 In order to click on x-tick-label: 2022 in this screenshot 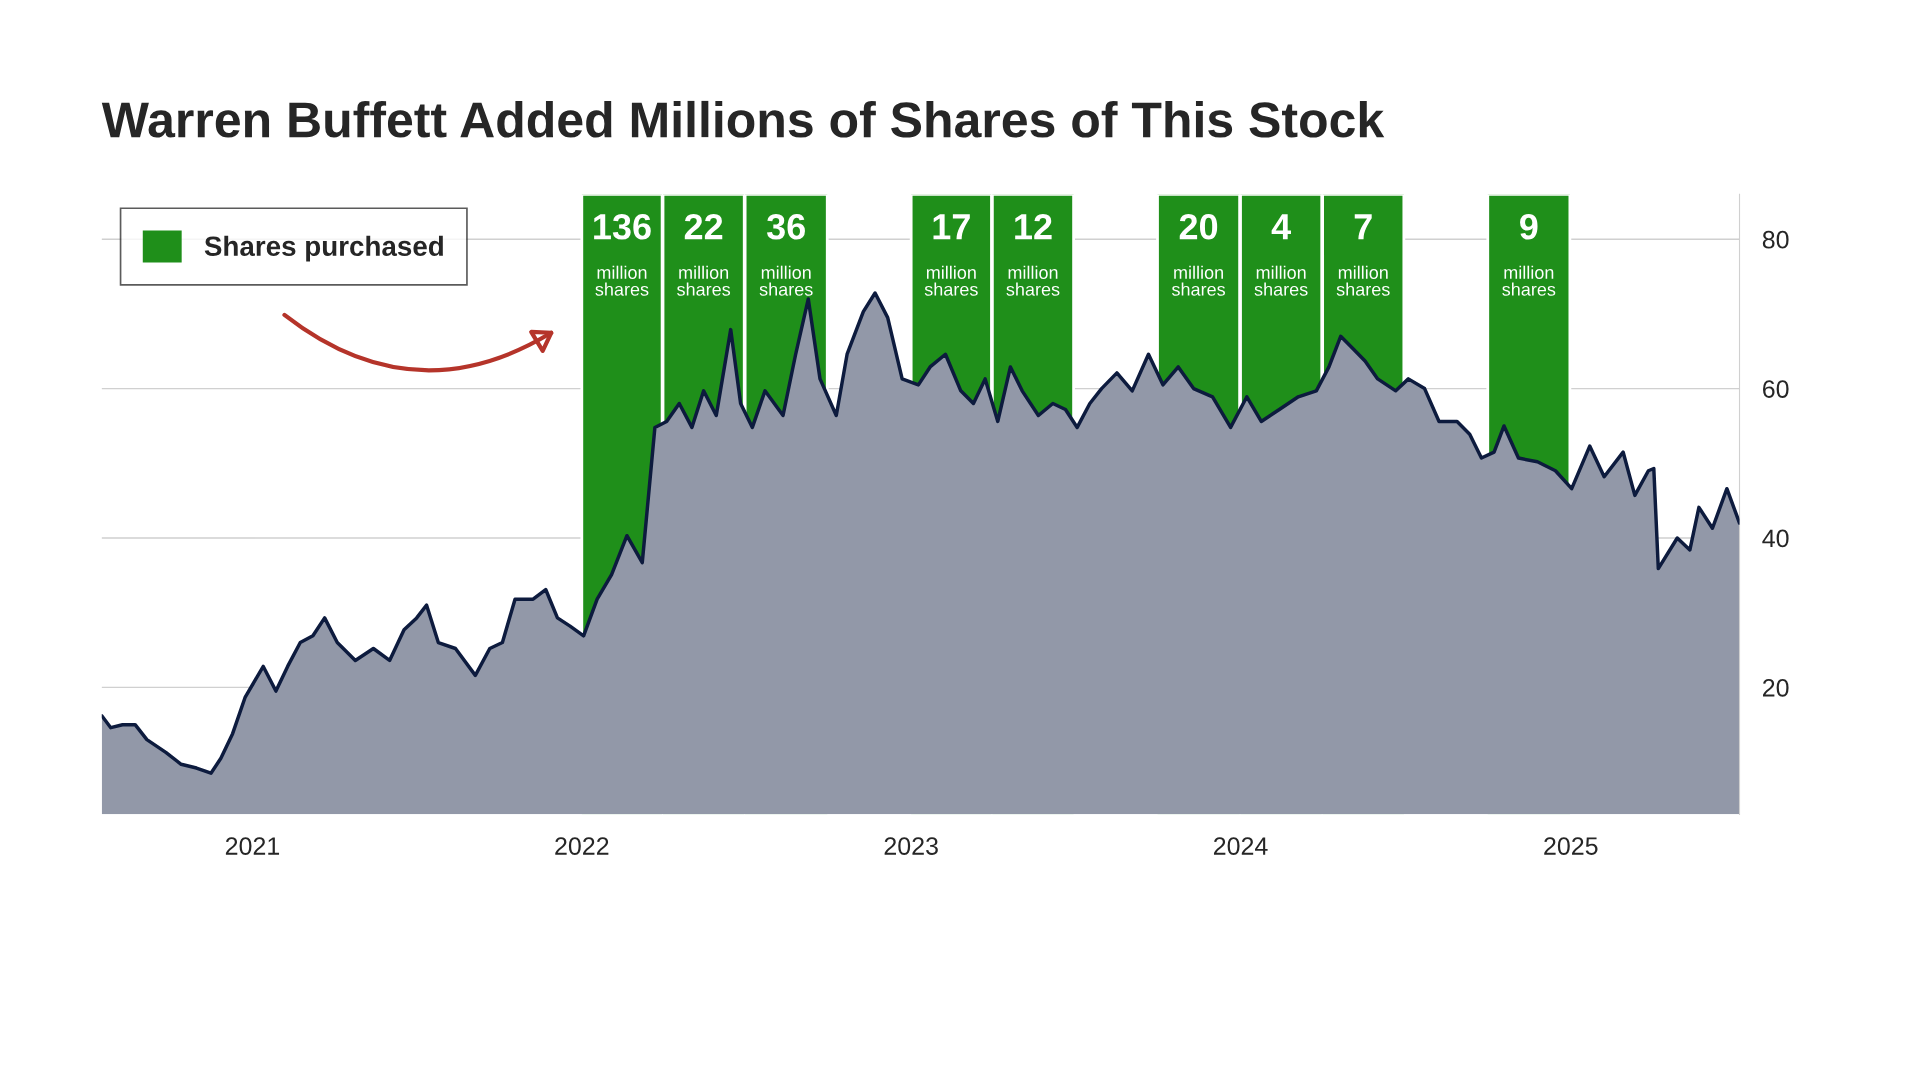, I will do `click(582, 846)`.